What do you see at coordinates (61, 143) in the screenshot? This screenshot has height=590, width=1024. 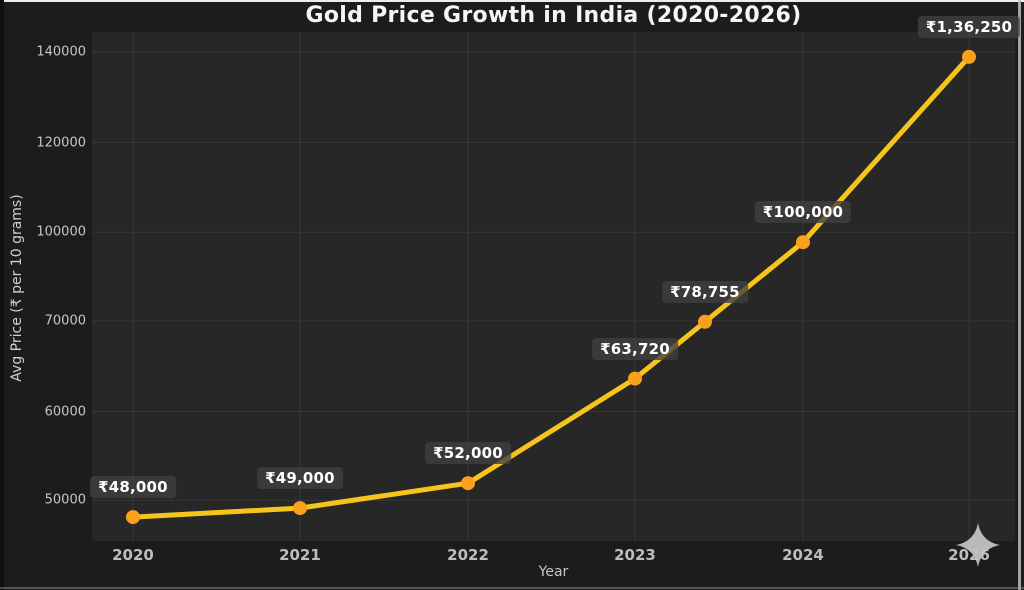 I see `y-tick-label: 120000` at bounding box center [61, 143].